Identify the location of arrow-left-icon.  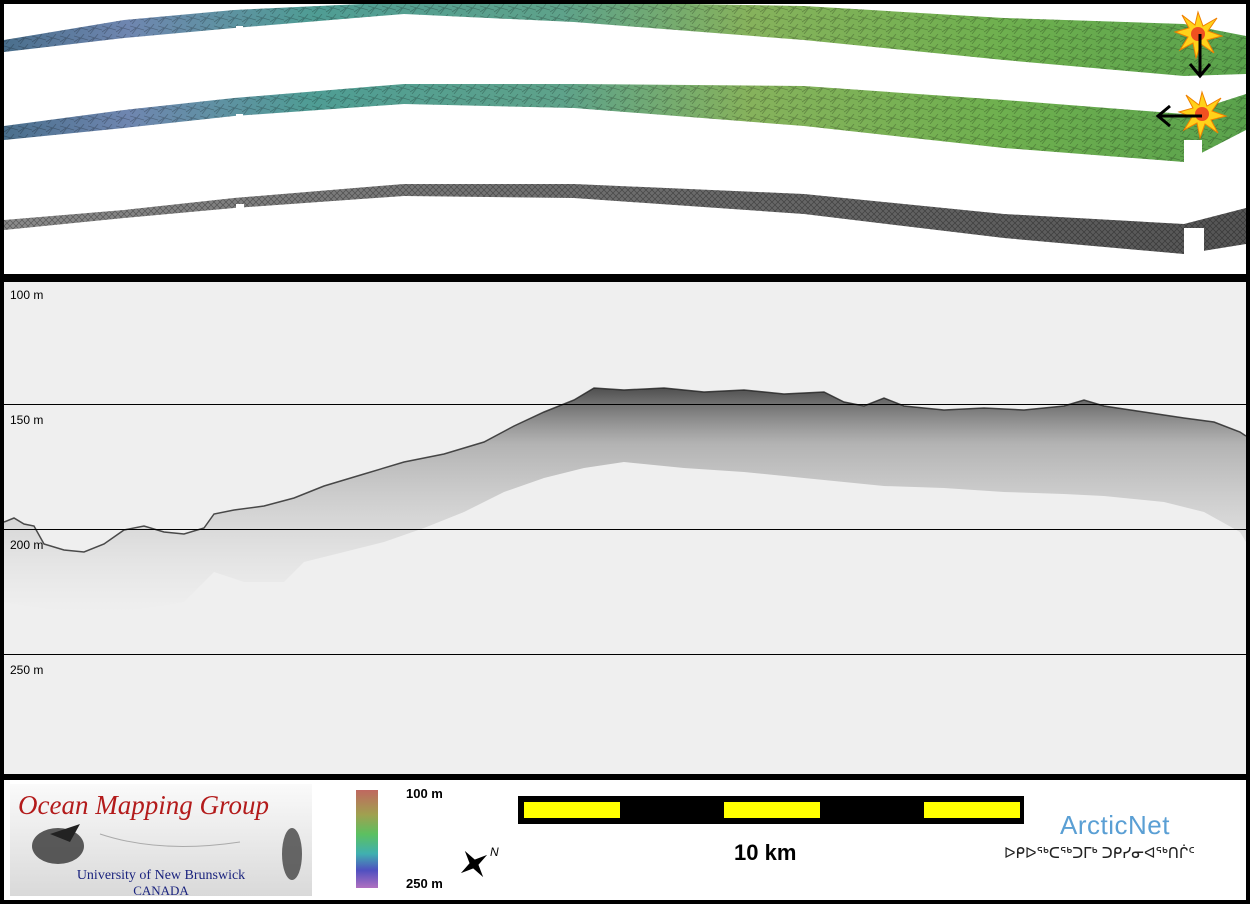
(1178, 116).